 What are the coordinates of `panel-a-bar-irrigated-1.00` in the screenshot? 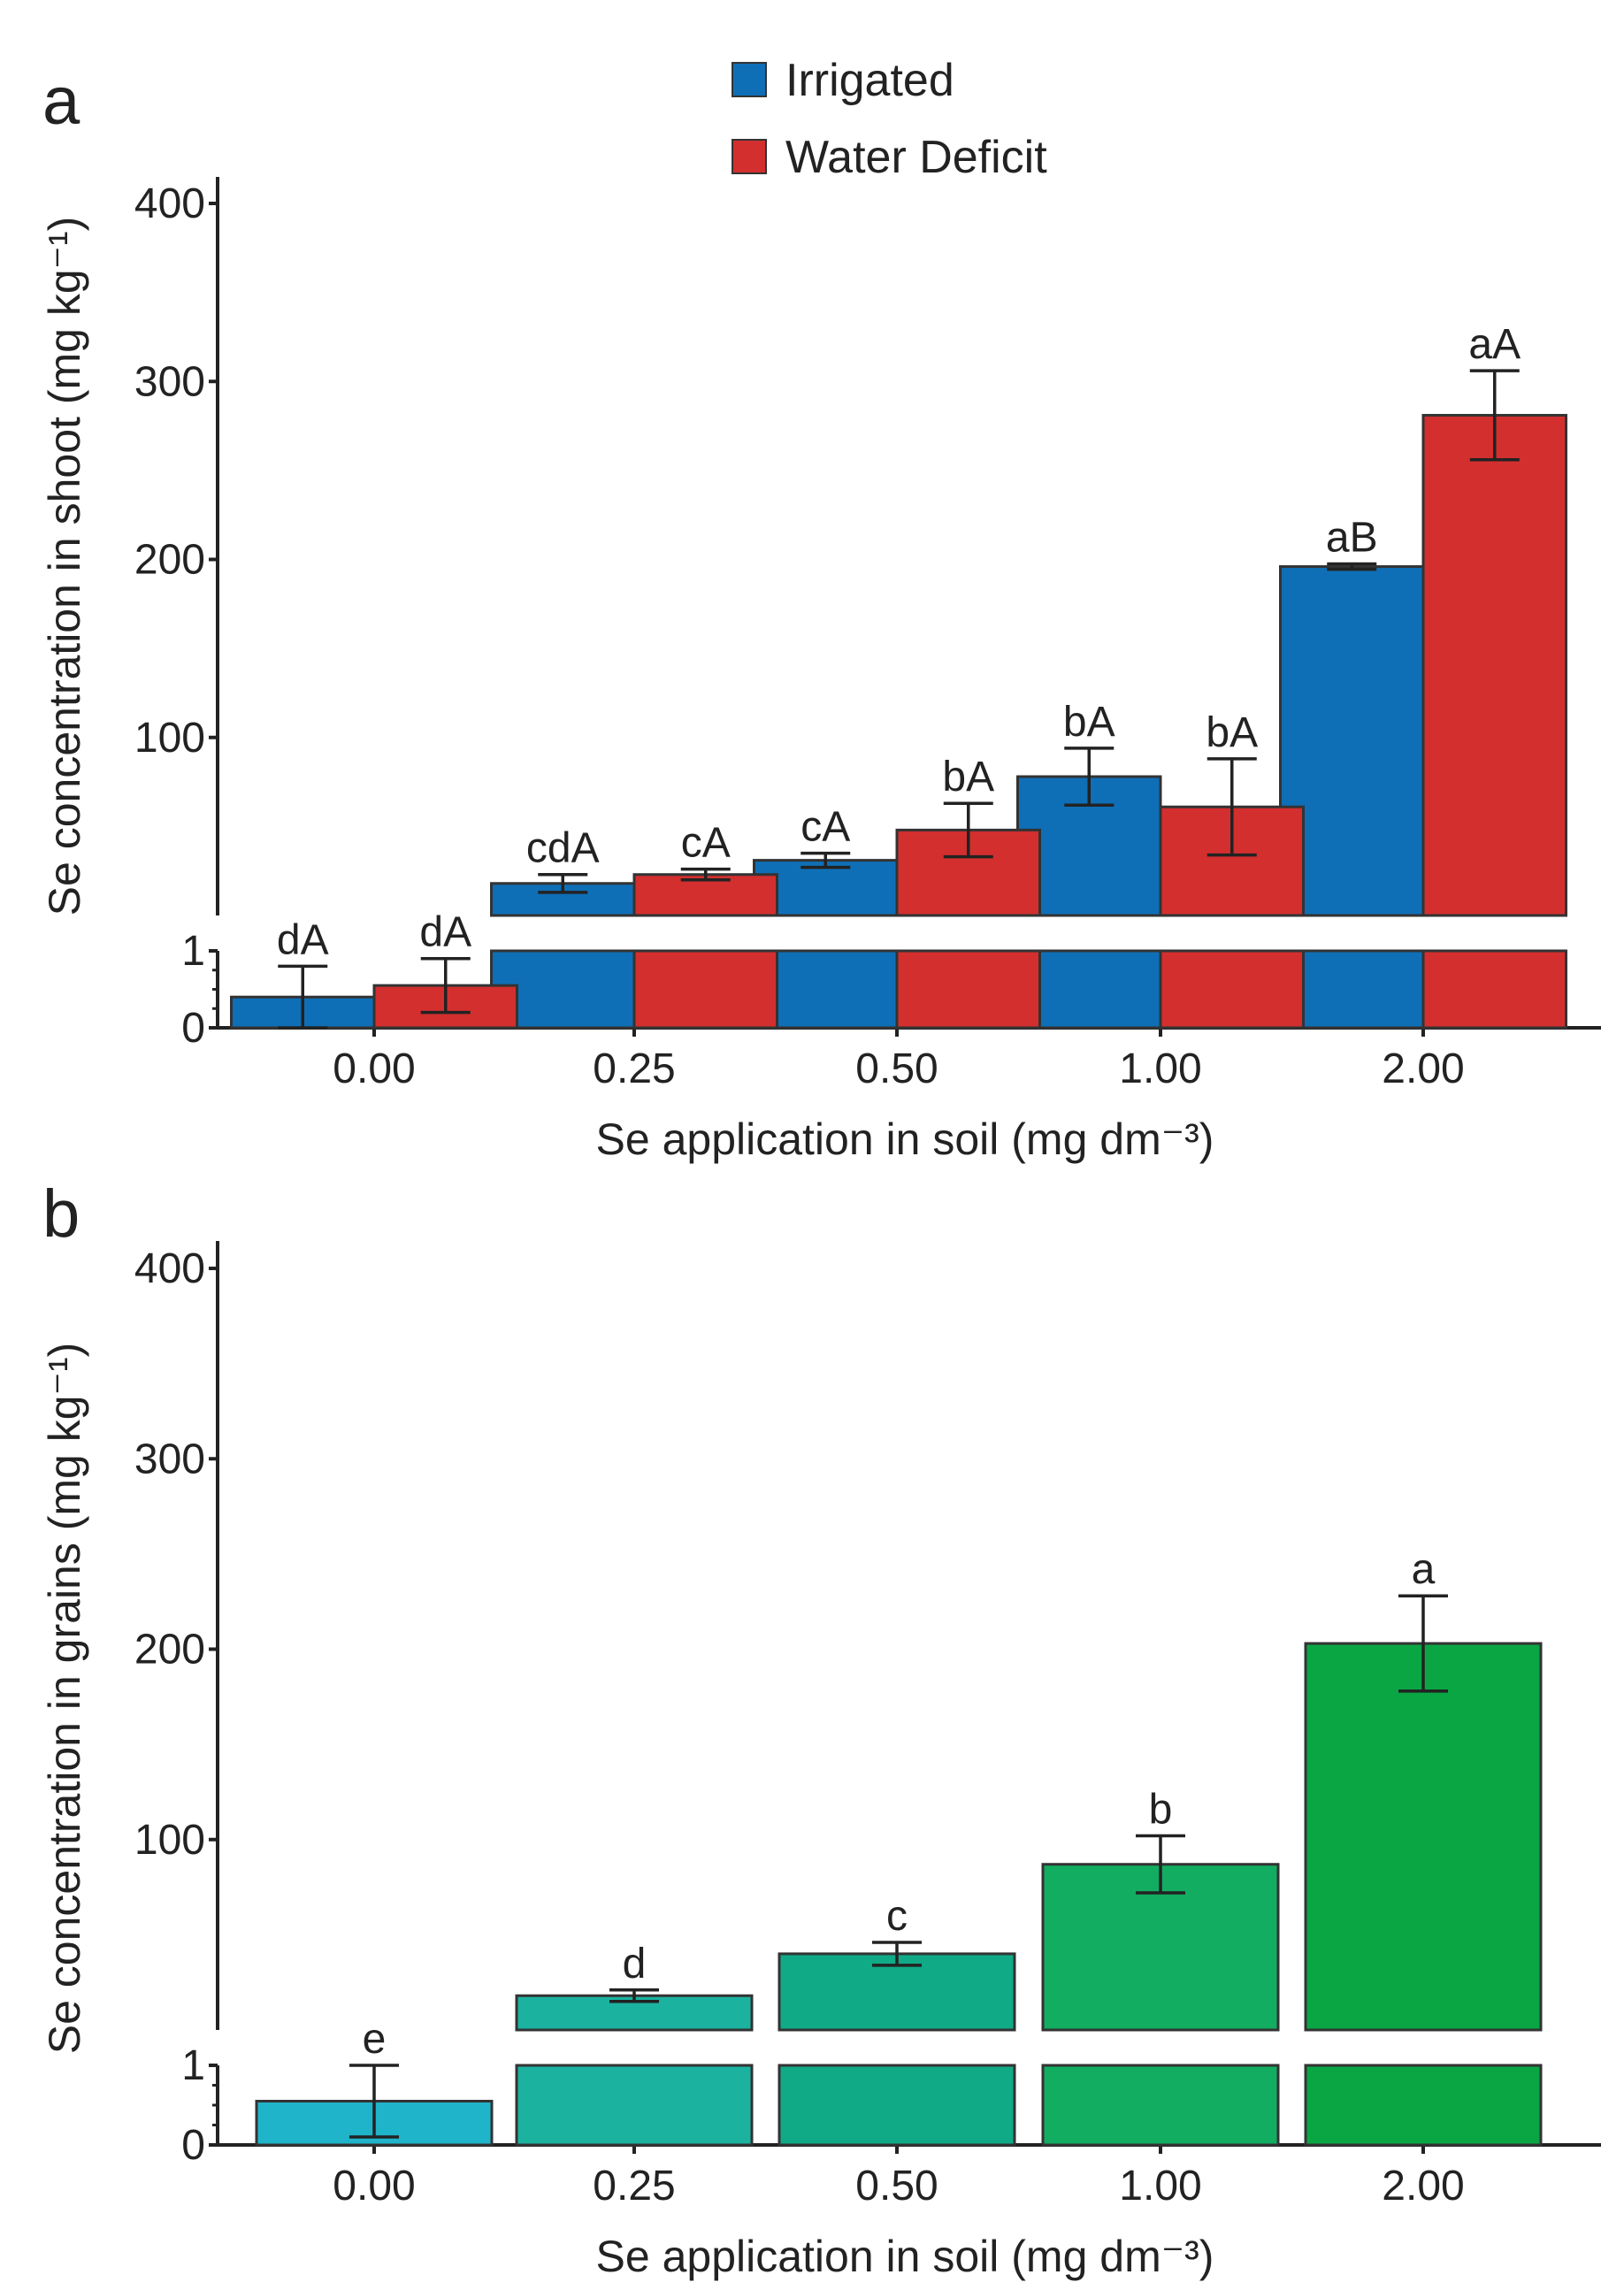 It's located at (1089, 846).